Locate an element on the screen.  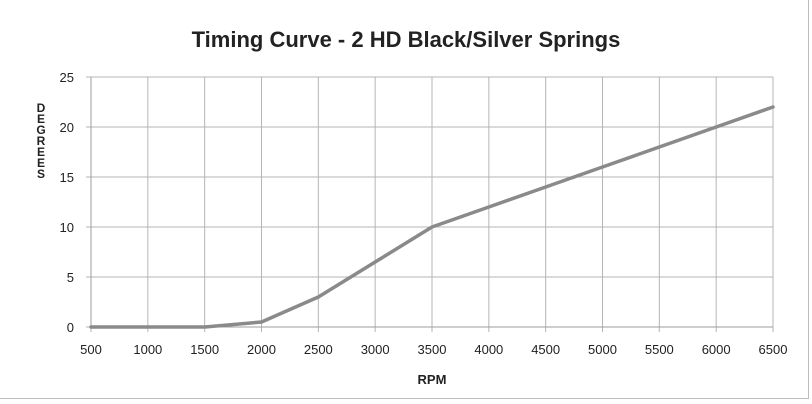
chart-title: Timing Curve - 2 HD Black/Silver Springs is located at coordinates (406, 39).